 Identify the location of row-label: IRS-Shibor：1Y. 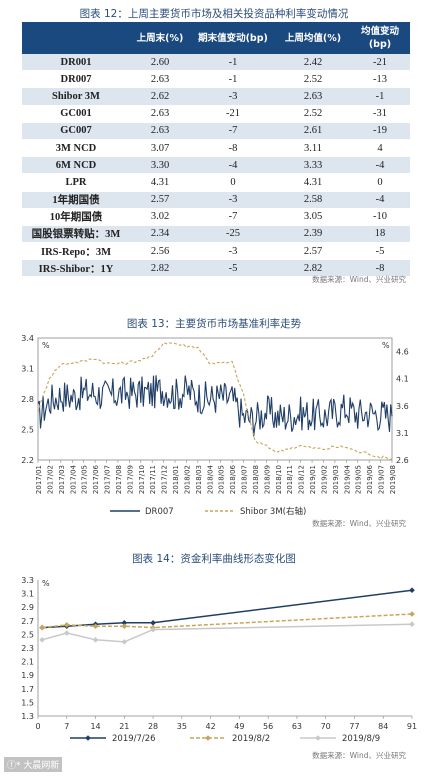
(76, 268).